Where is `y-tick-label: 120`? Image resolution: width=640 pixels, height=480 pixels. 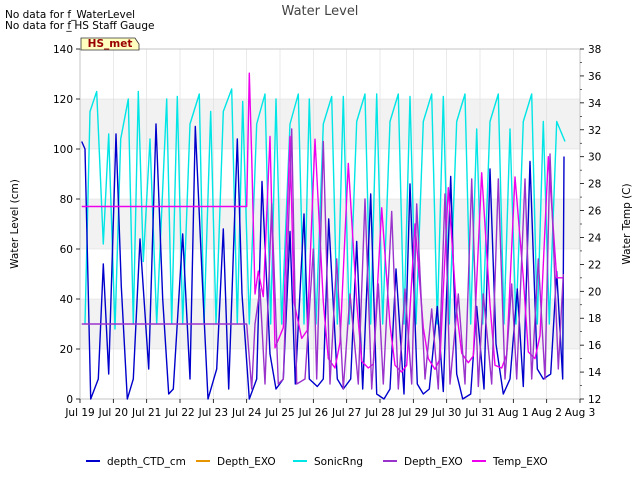
y-tick-label: 120 is located at coordinates (63, 100).